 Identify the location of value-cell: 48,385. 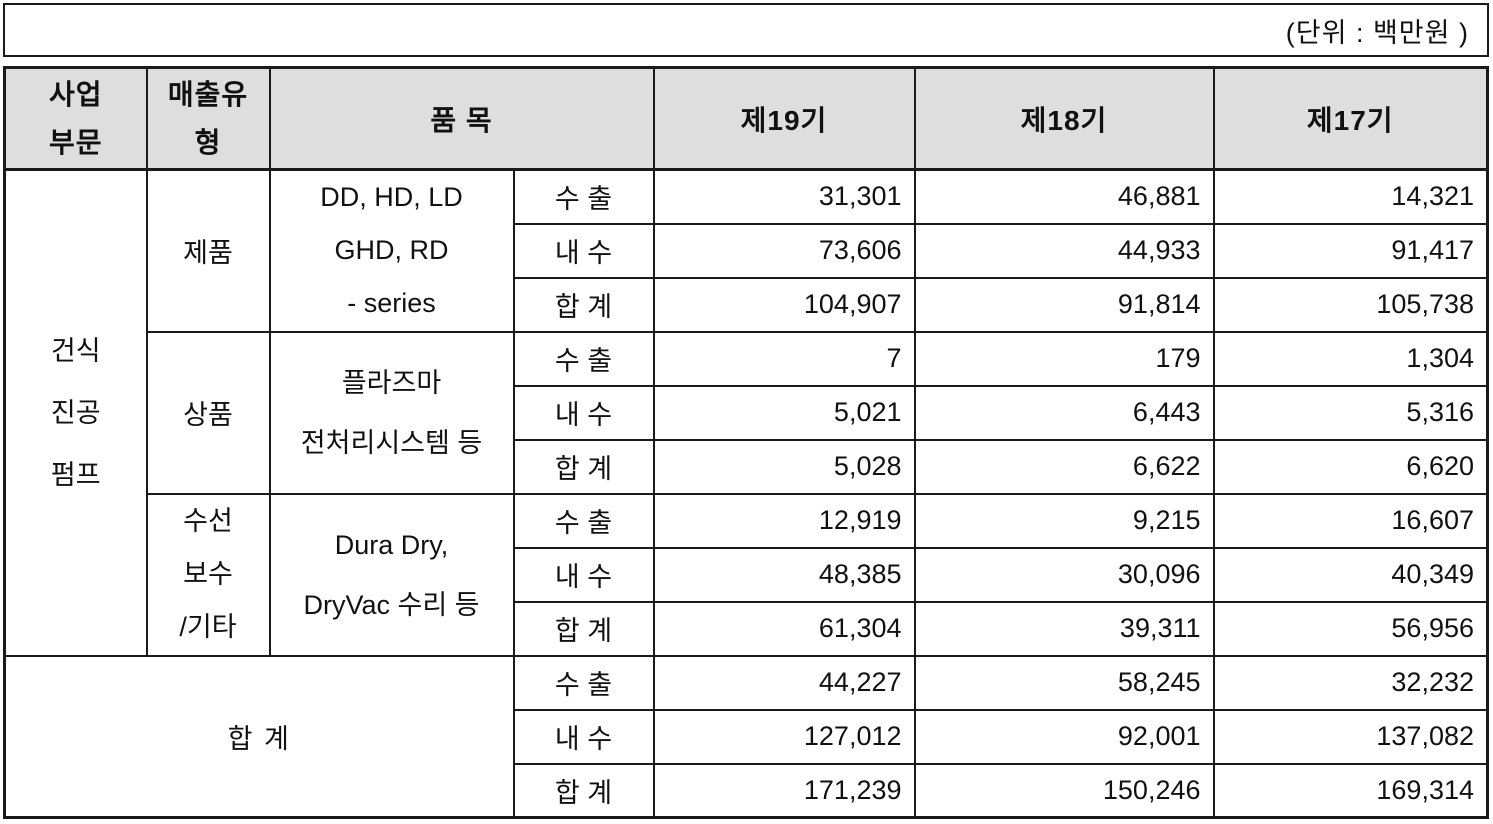
(784, 574).